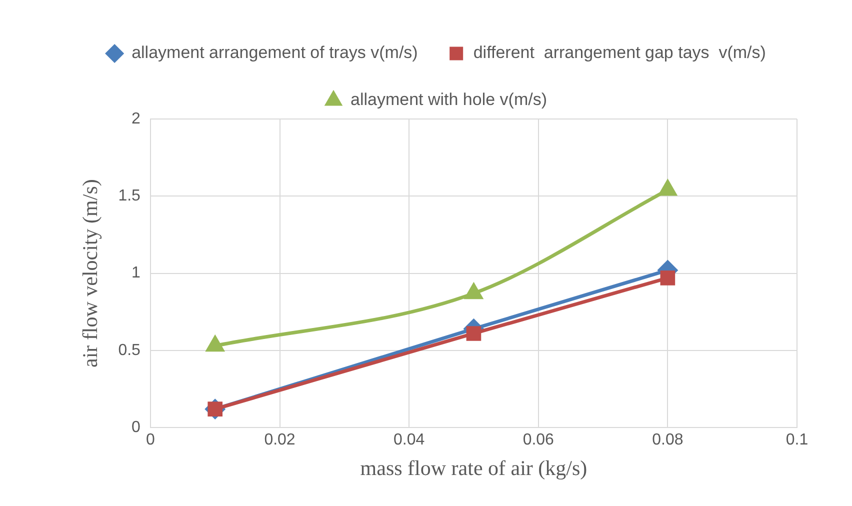  Describe the element at coordinates (129, 350) in the screenshot. I see `y-tick-label: 0.5` at that location.